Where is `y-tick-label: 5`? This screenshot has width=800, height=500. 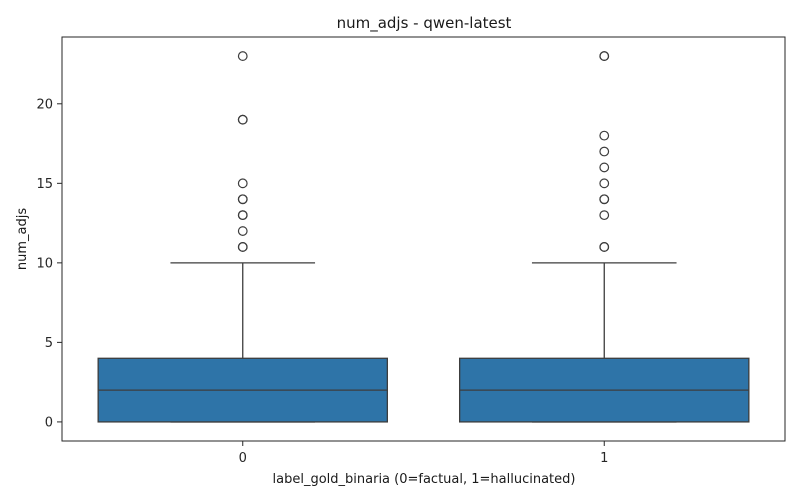 y-tick-label: 5 is located at coordinates (49, 343).